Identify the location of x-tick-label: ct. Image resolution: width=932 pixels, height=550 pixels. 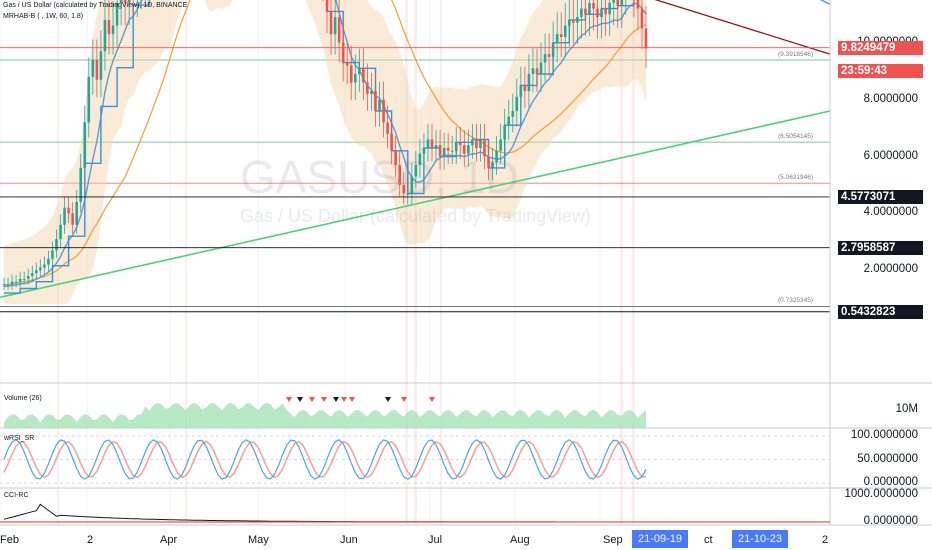
(708, 540).